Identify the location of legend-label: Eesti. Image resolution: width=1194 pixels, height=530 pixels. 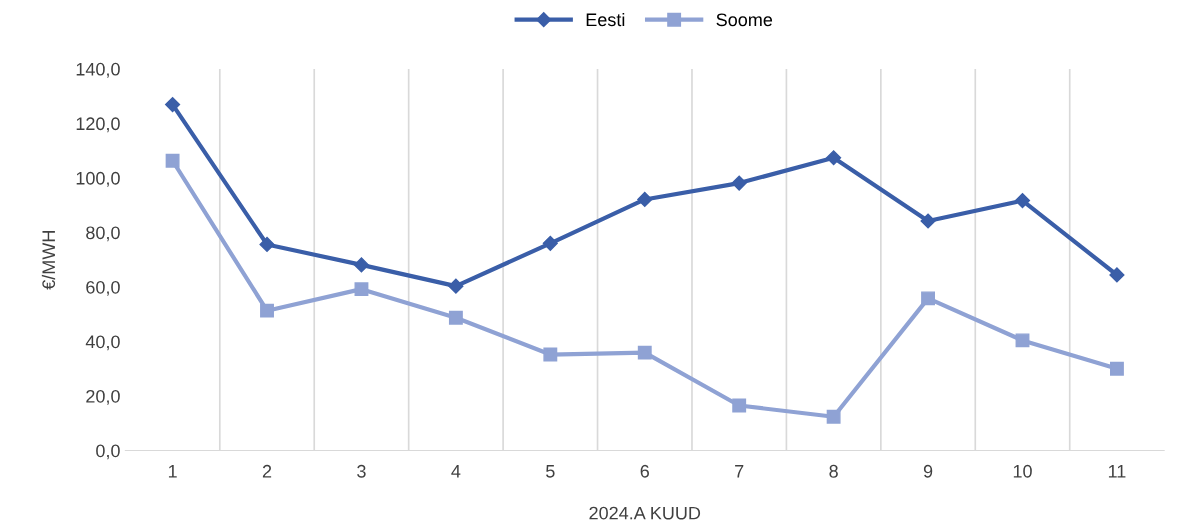
(605, 19).